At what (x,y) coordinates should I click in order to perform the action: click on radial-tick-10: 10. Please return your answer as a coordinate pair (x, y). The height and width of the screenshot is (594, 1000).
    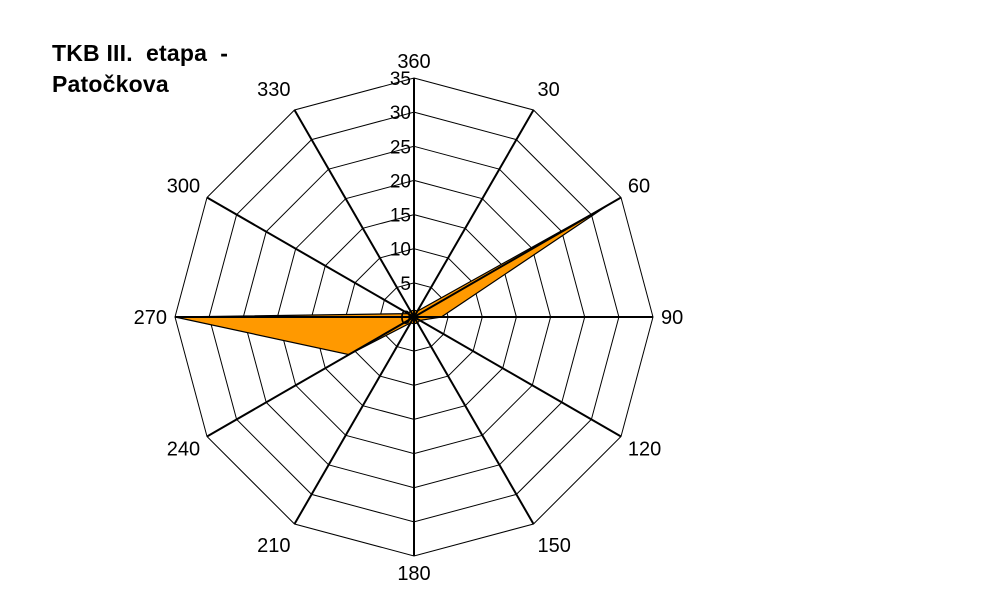
    Looking at the image, I should click on (400, 250).